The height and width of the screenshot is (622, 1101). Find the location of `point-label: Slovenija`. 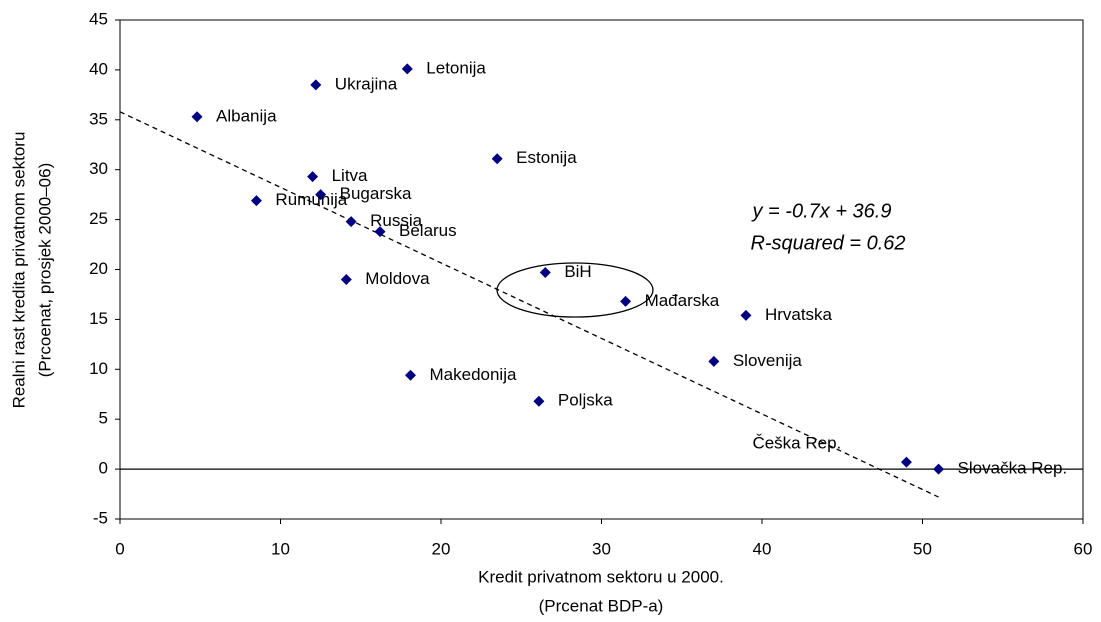

point-label: Slovenija is located at coordinates (768, 360).